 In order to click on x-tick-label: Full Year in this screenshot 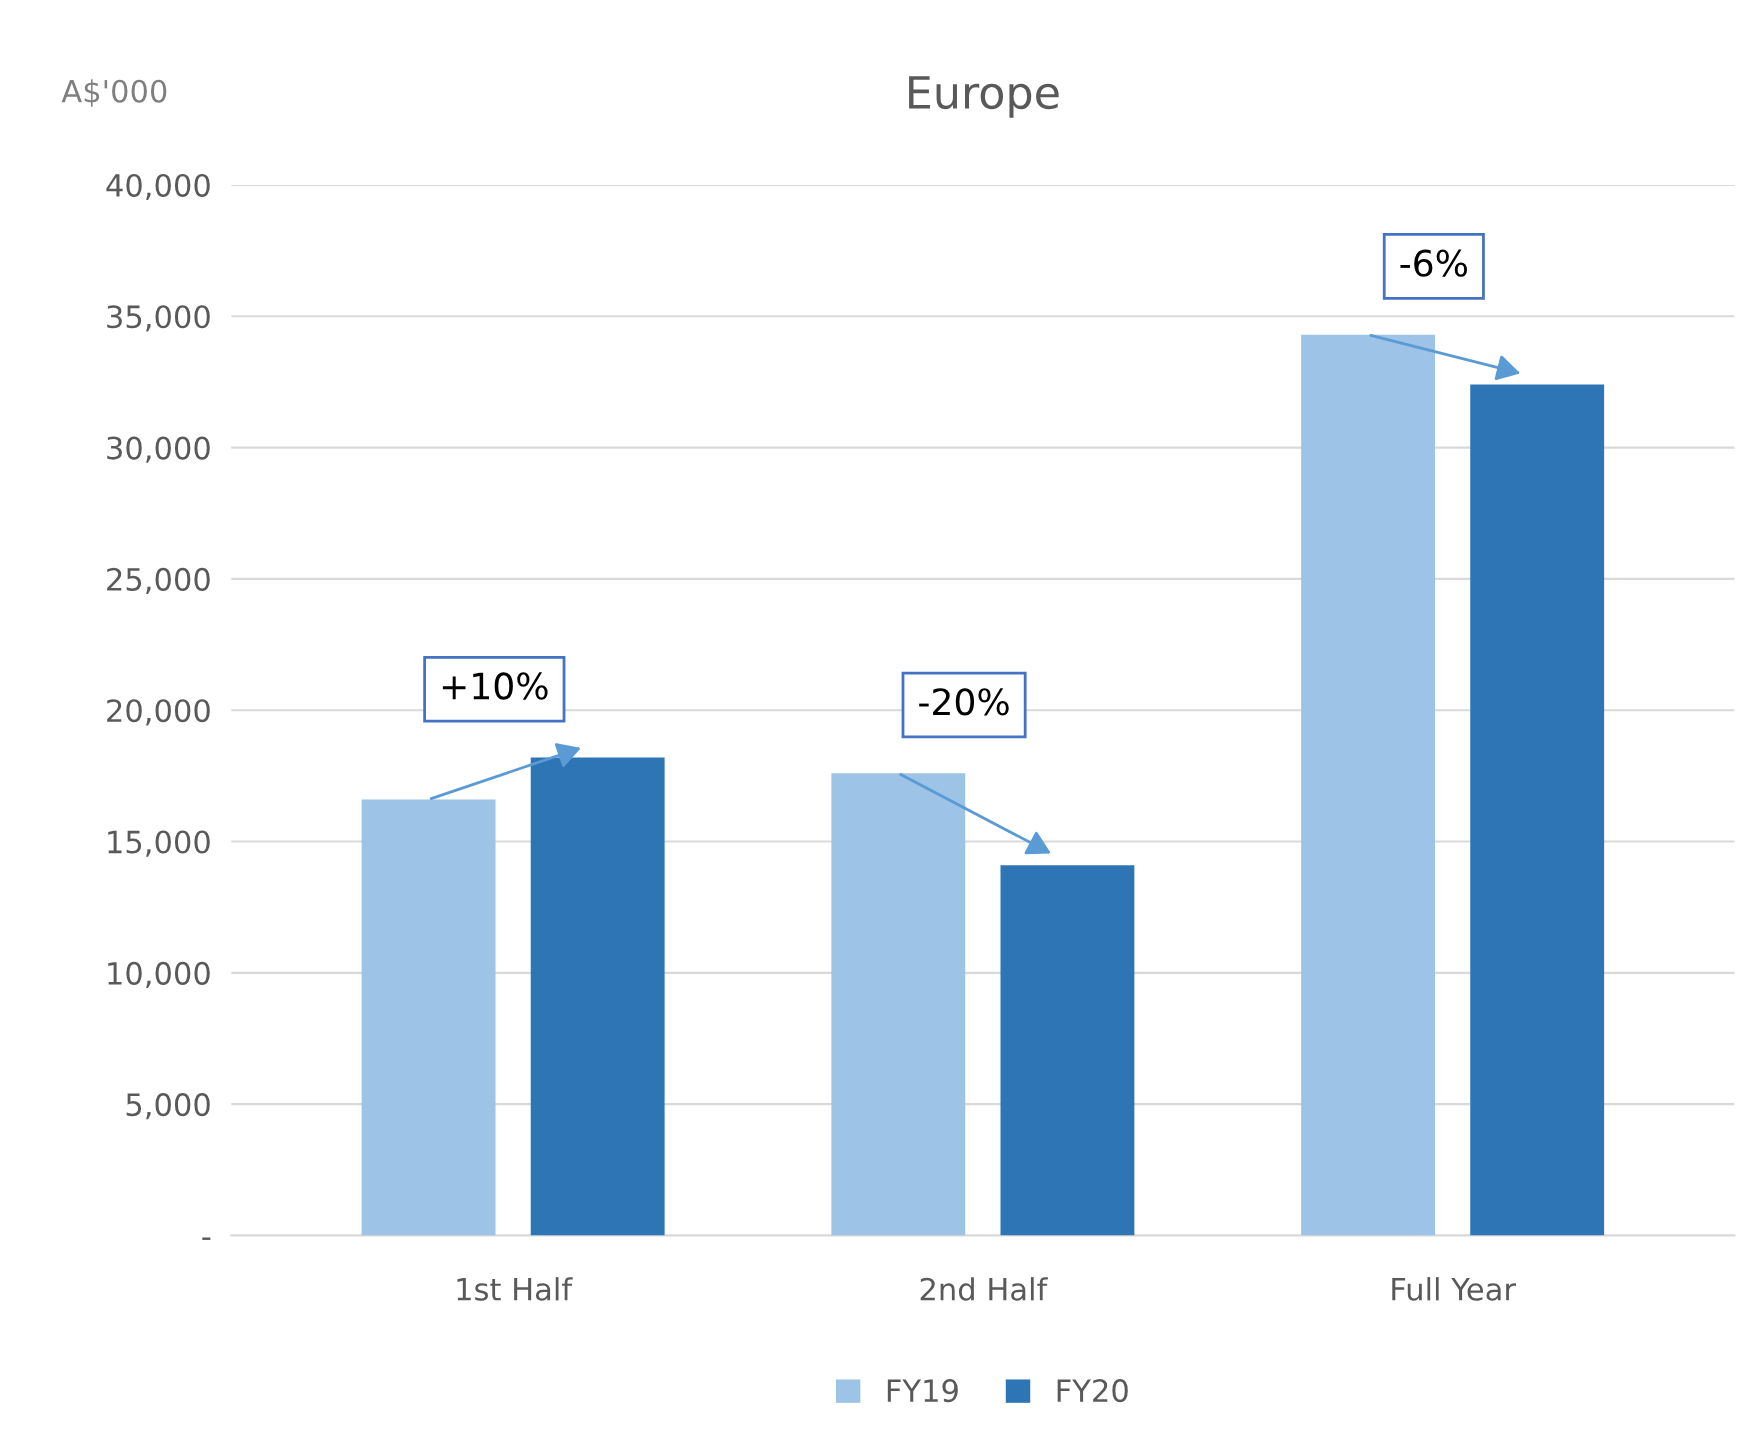, I will do `click(1454, 1289)`.